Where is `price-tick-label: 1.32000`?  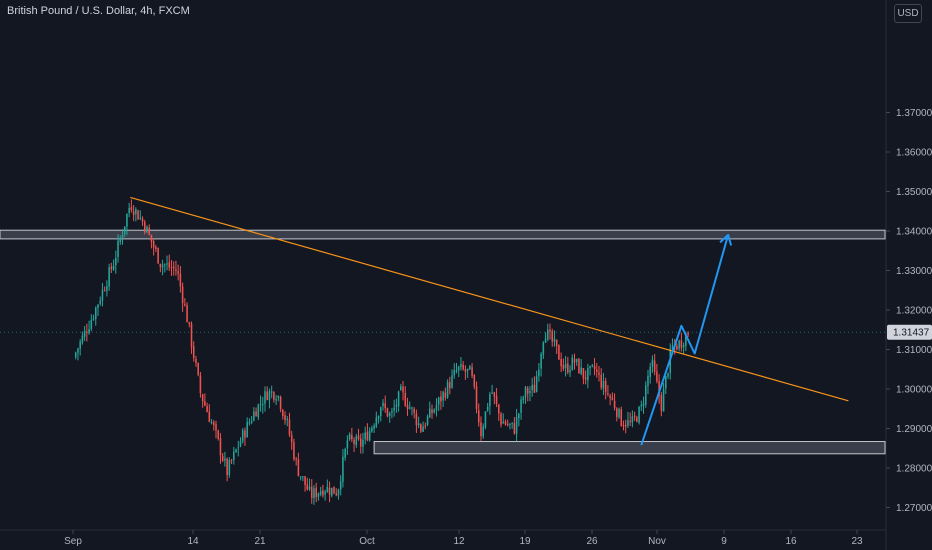 price-tick-label: 1.32000 is located at coordinates (914, 311).